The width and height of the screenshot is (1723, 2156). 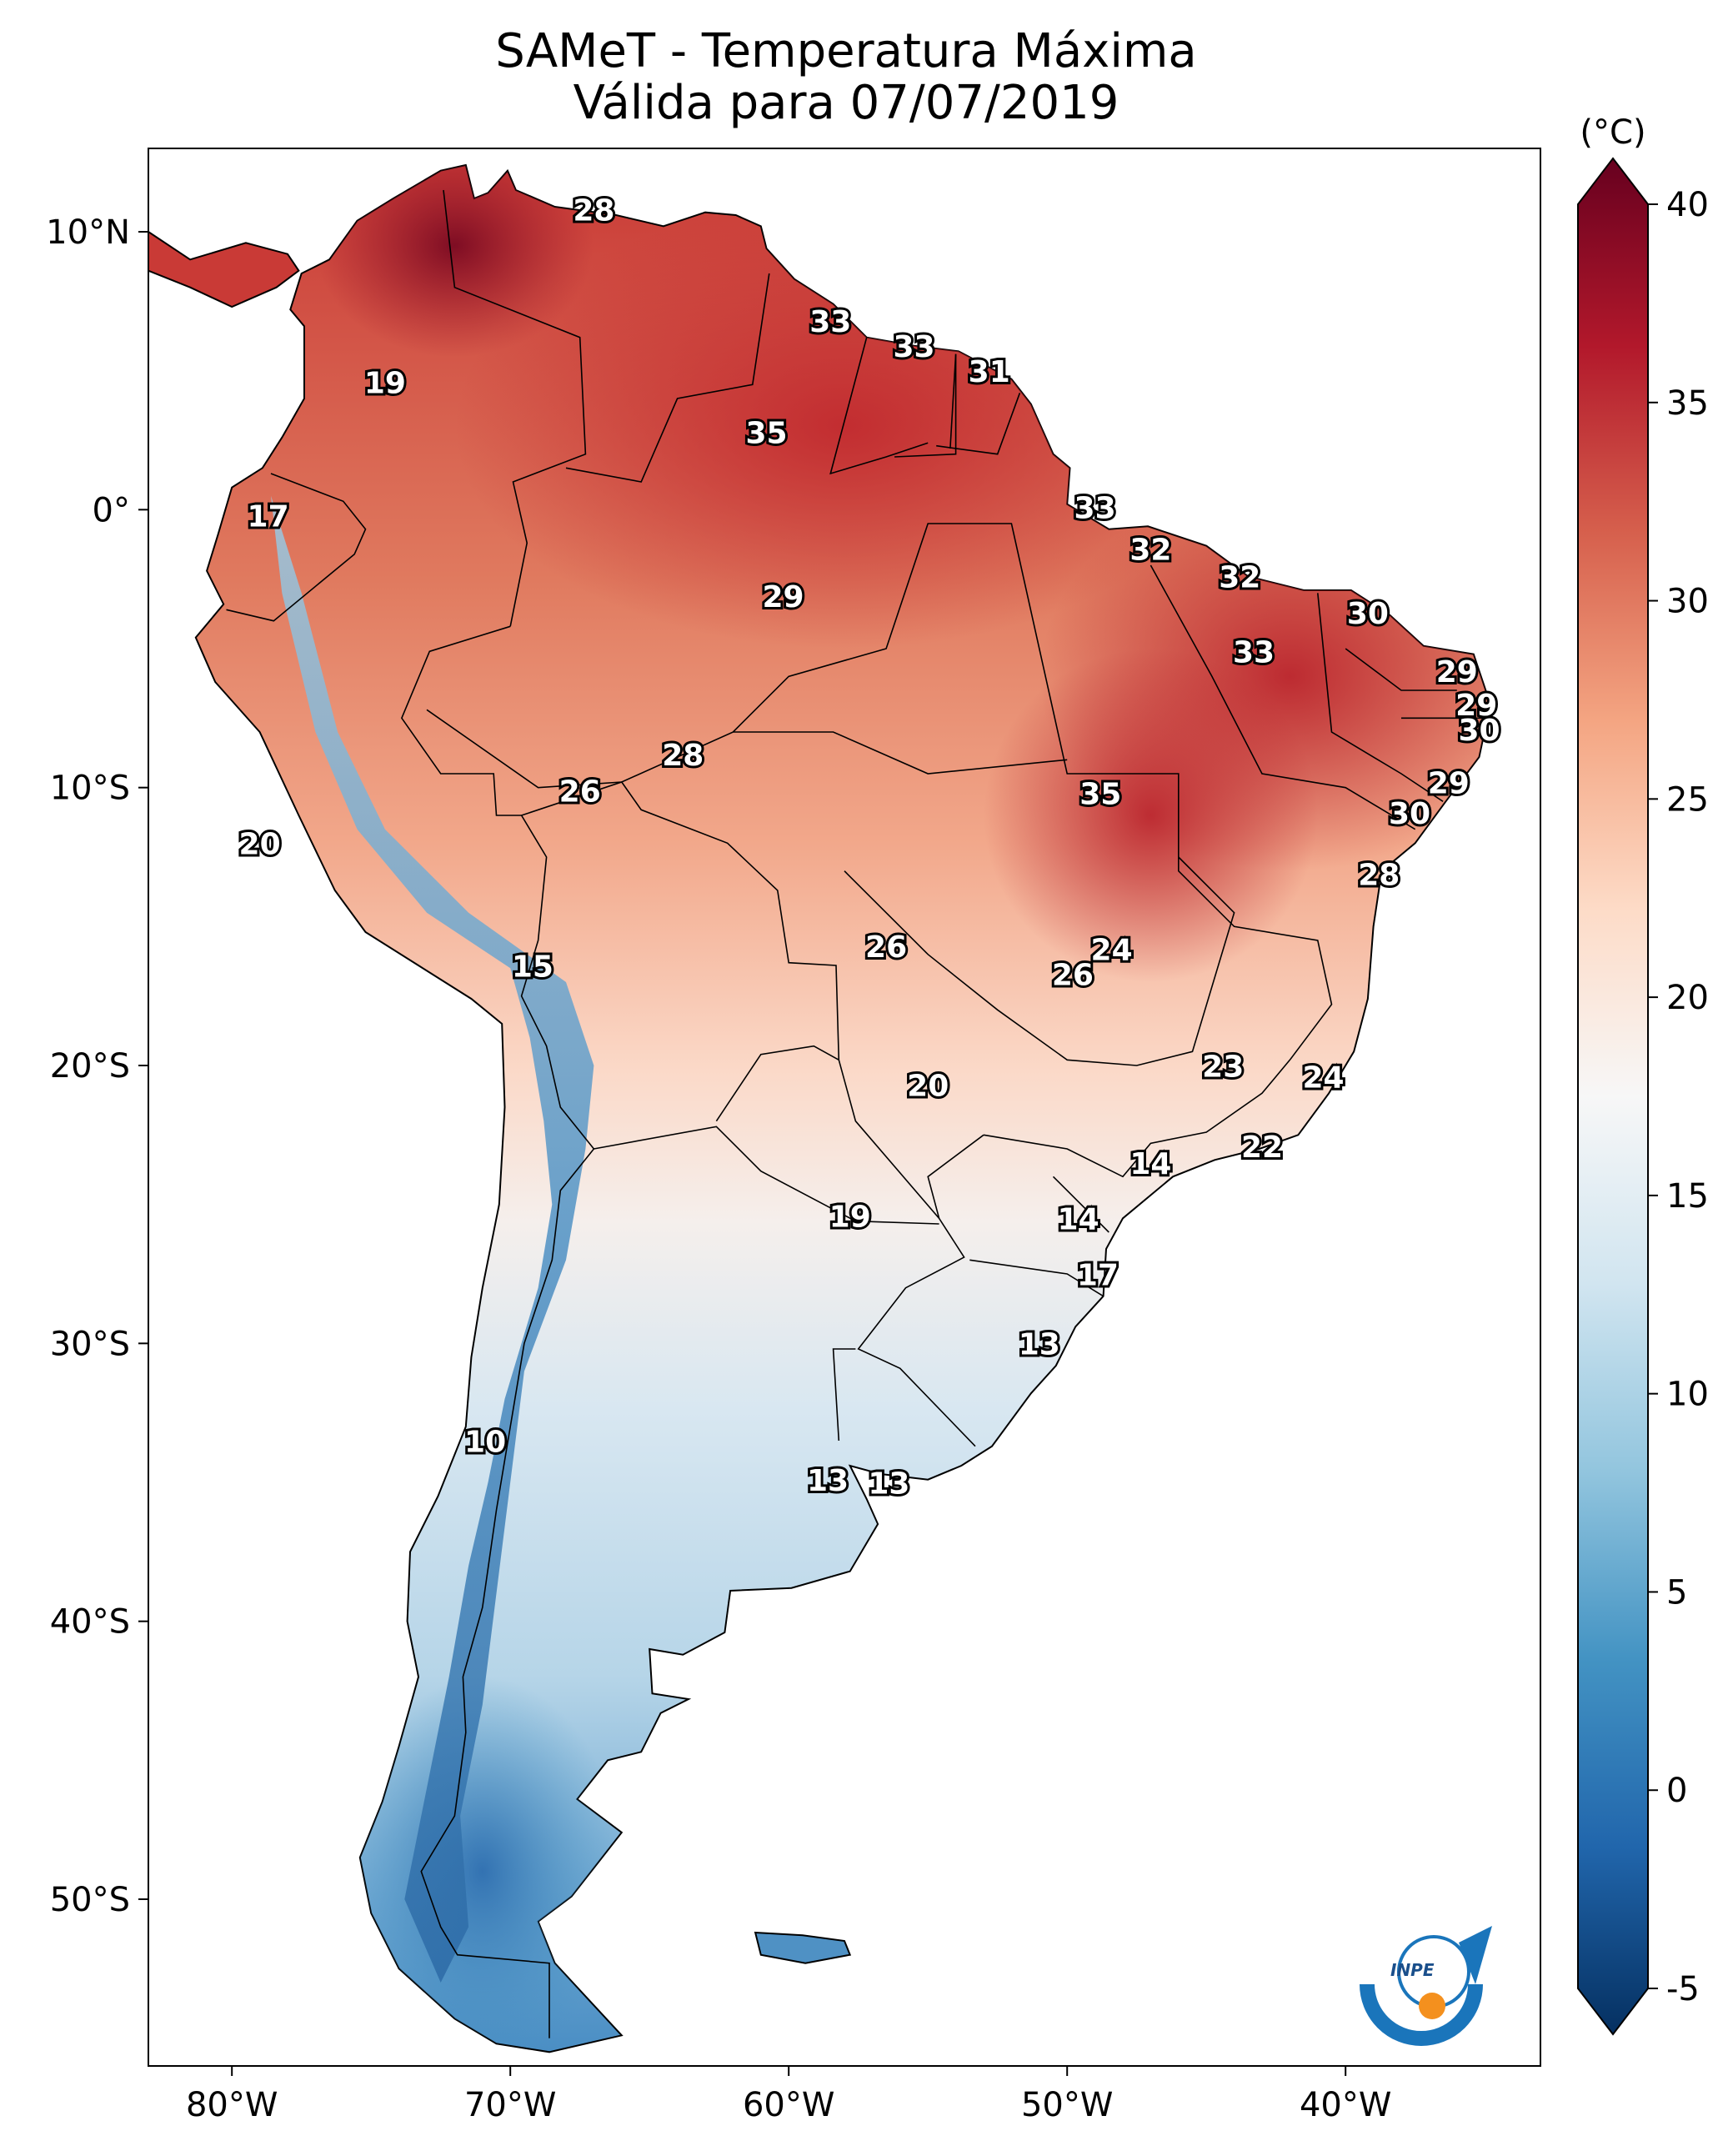 I want to click on lon-tick-label: 40°W, so click(x=1345, y=2105).